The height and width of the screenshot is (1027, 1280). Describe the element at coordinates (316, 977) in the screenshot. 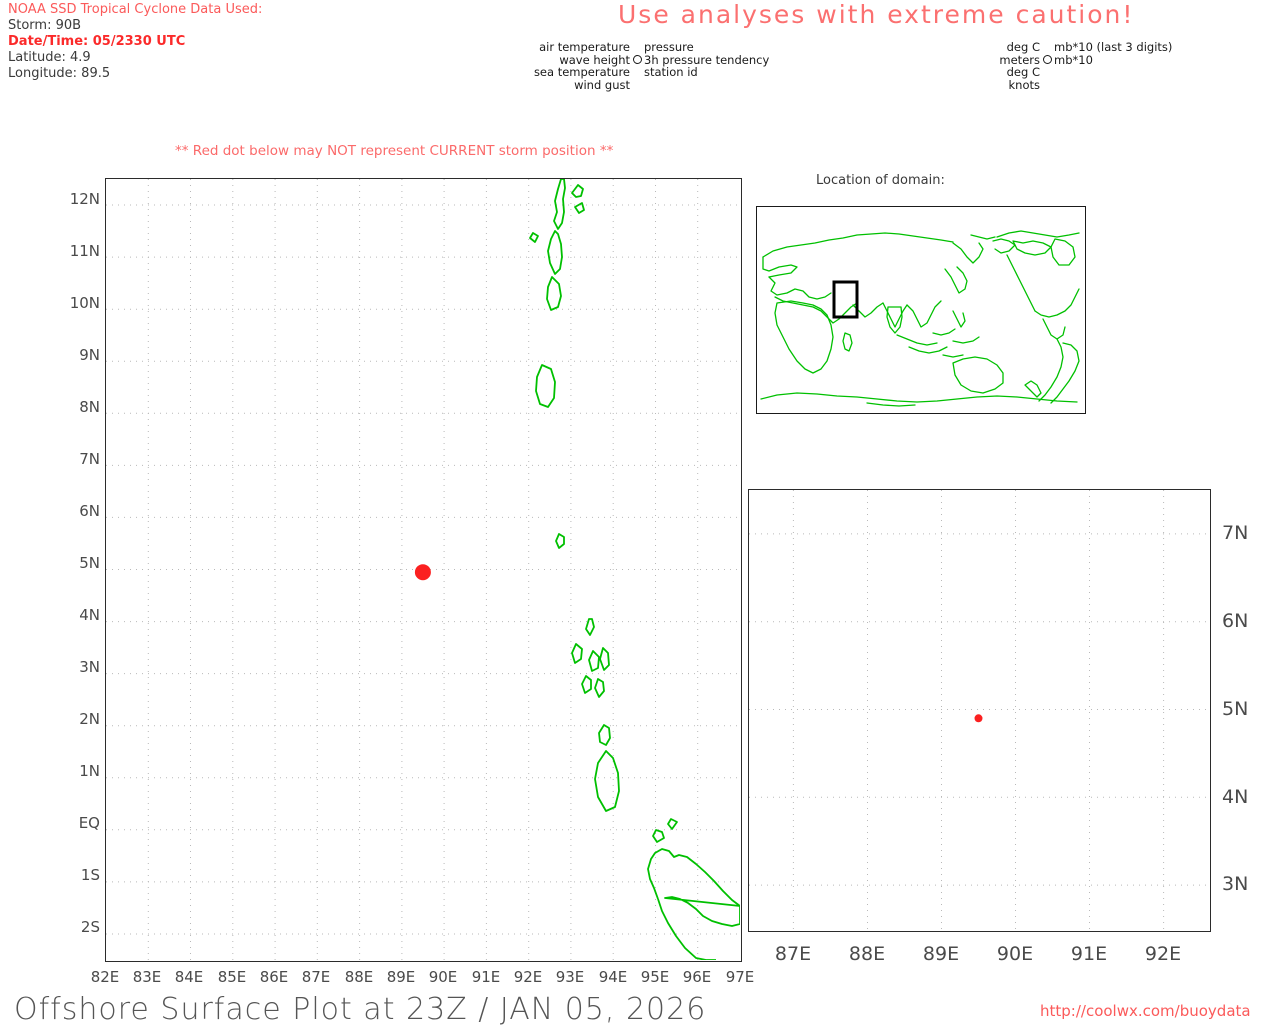

I see `main-xlabel-87E: 87E` at that location.